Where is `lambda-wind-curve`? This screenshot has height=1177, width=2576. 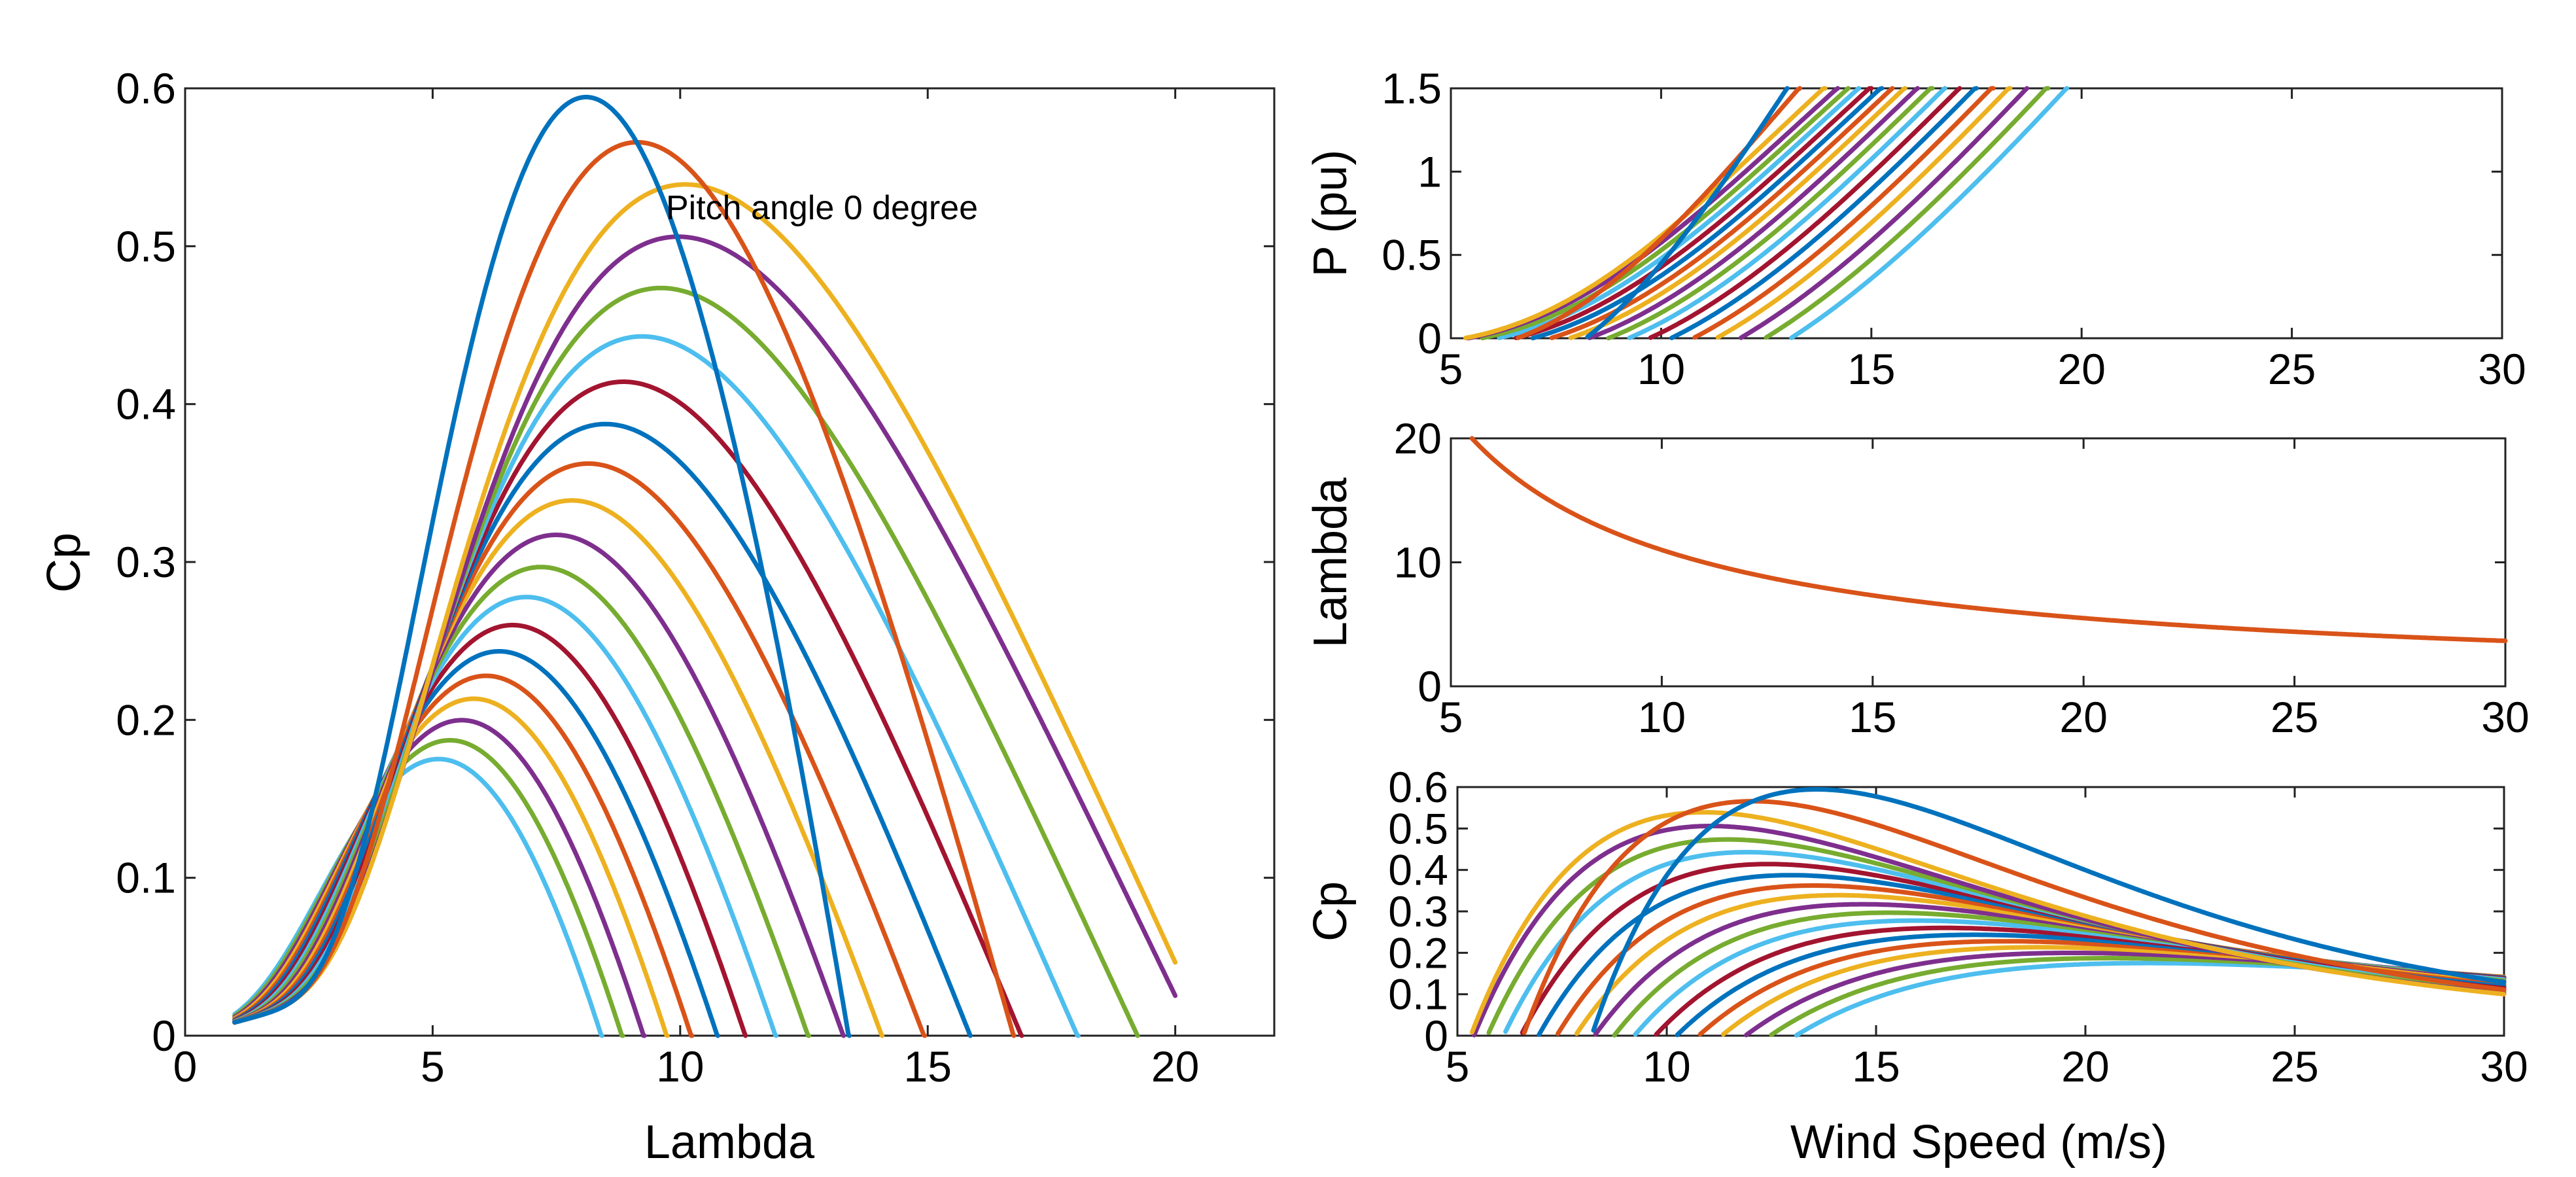
lambda-wind-curve is located at coordinates (1988, 539).